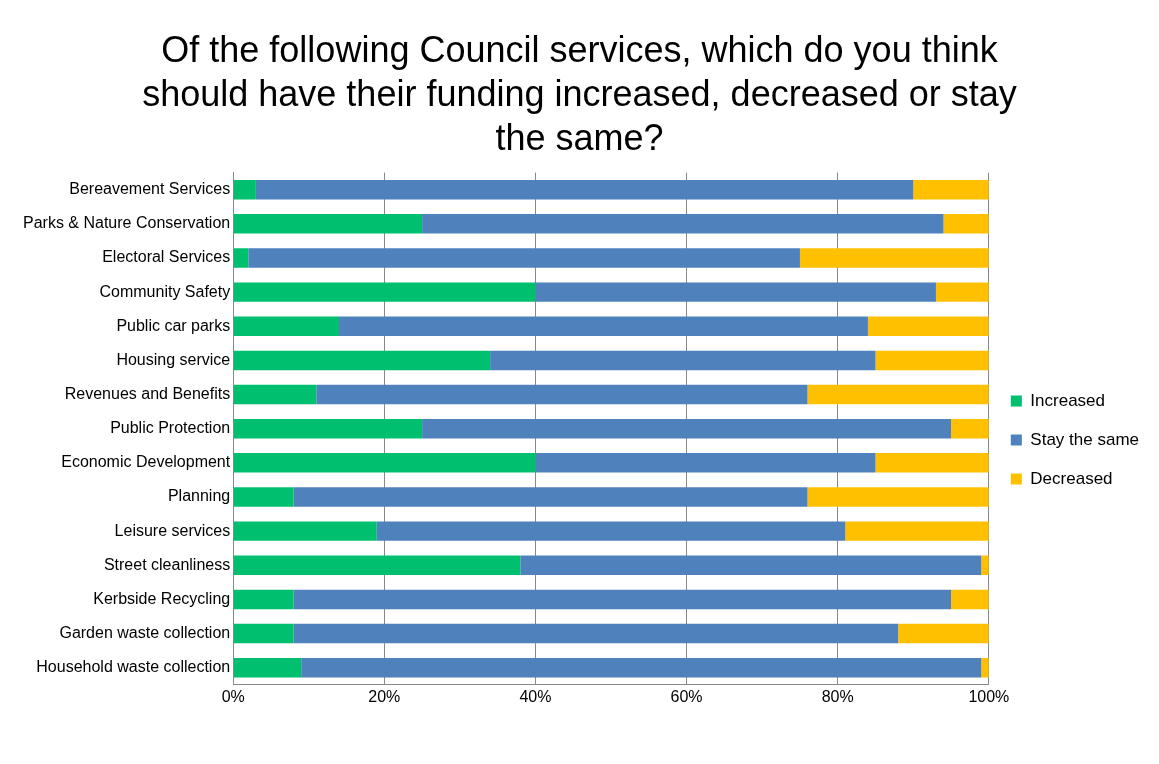 The width and height of the screenshot is (1159, 764). What do you see at coordinates (1068, 400) in the screenshot?
I see `legend-label: Increased` at bounding box center [1068, 400].